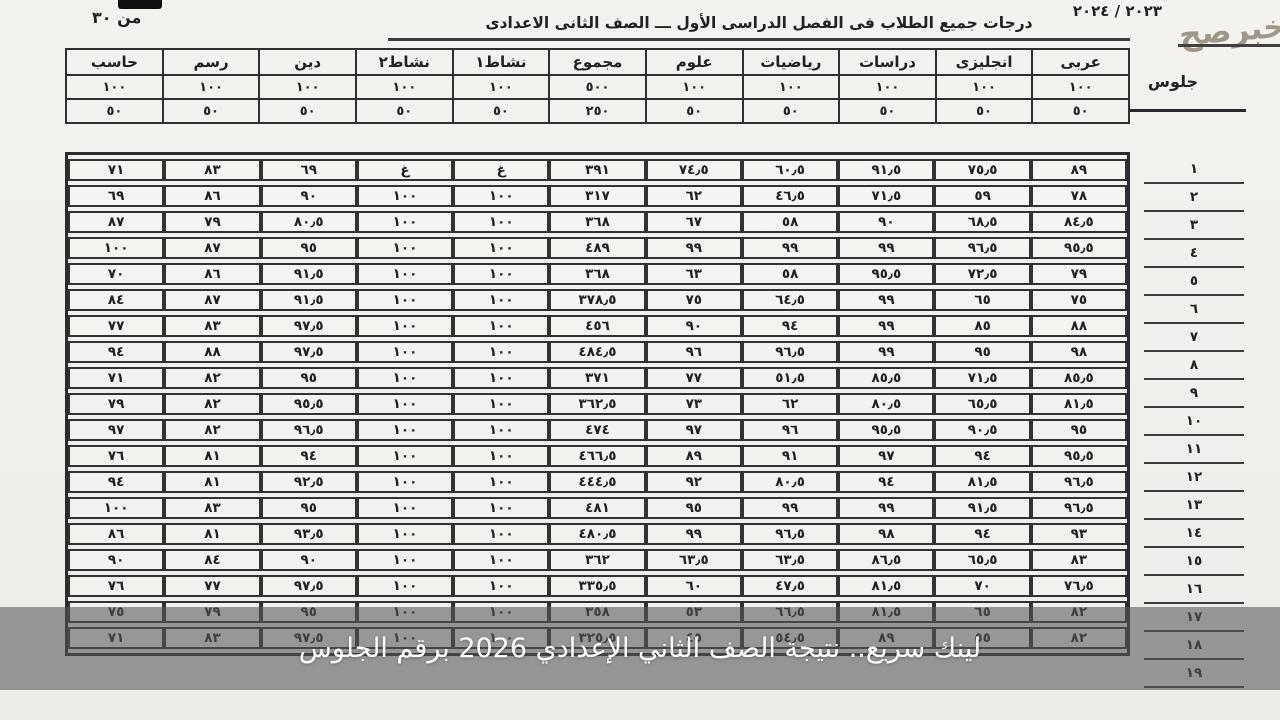 The width and height of the screenshot is (1280, 720). Describe the element at coordinates (114, 62) in the screenshot. I see `subject-header-cell: حاسب` at that location.